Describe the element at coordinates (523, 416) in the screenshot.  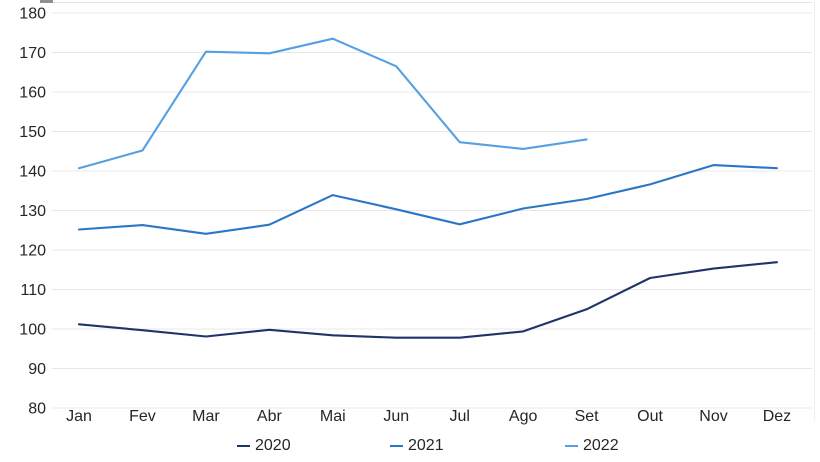
I see `x-tick-label: Ago` at that location.